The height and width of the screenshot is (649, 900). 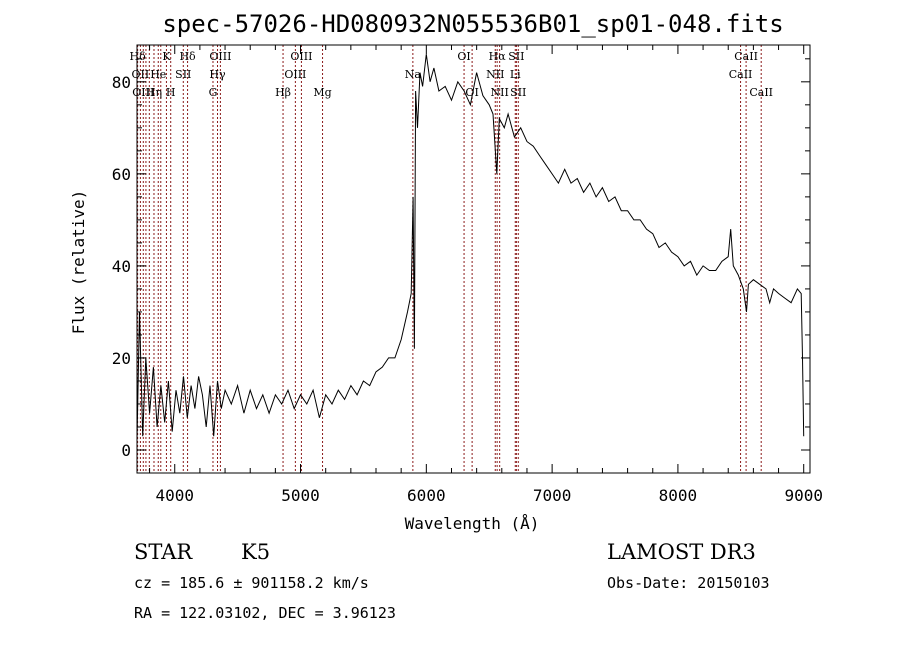 I want to click on y-tick-label: 20, so click(x=121, y=358).